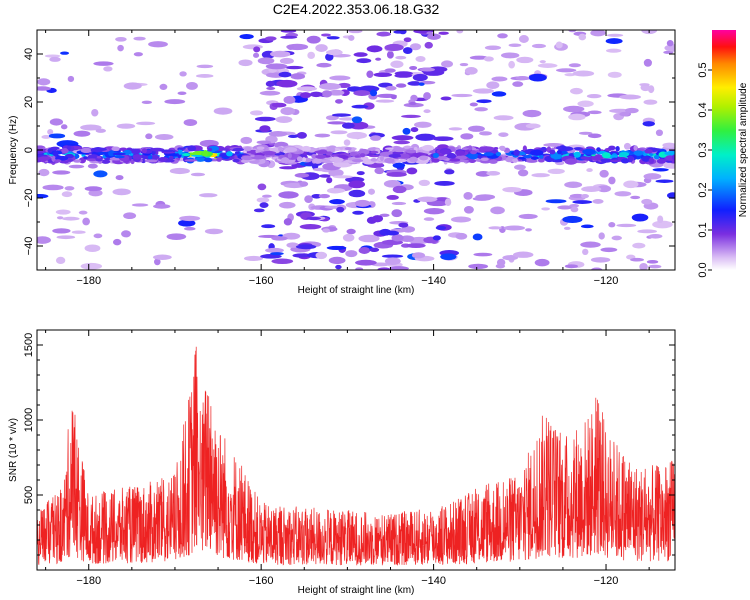 The width and height of the screenshot is (750, 600). What do you see at coordinates (606, 281) in the screenshot?
I see `x-tick-label: −120` at bounding box center [606, 281].